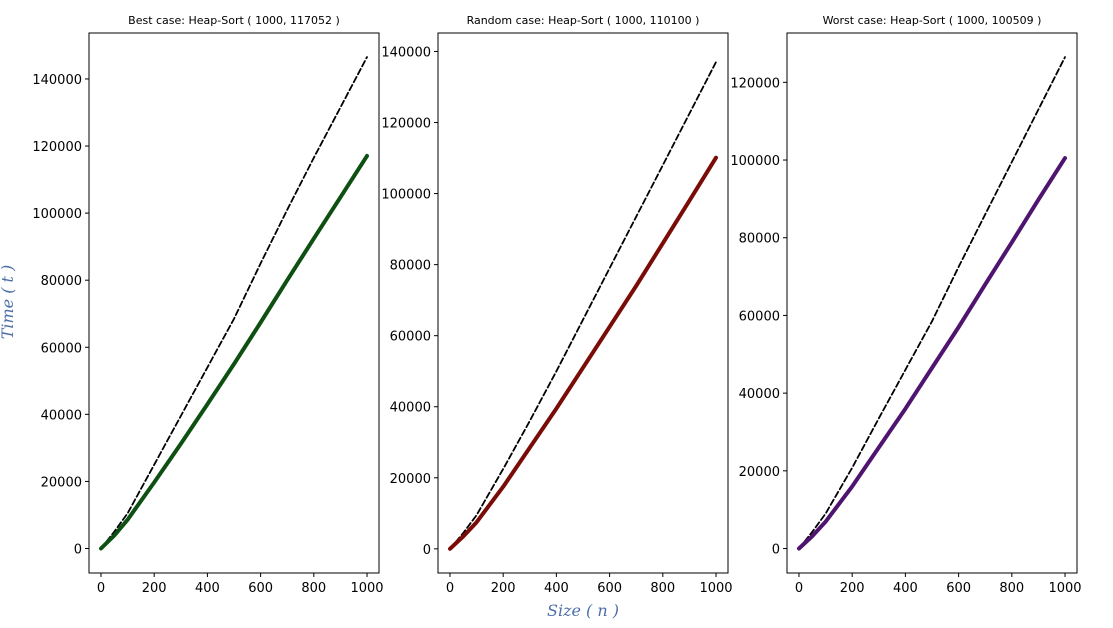 The image size is (1113, 628). What do you see at coordinates (8, 302) in the screenshot?
I see `y-axis-label: Time ( t )` at bounding box center [8, 302].